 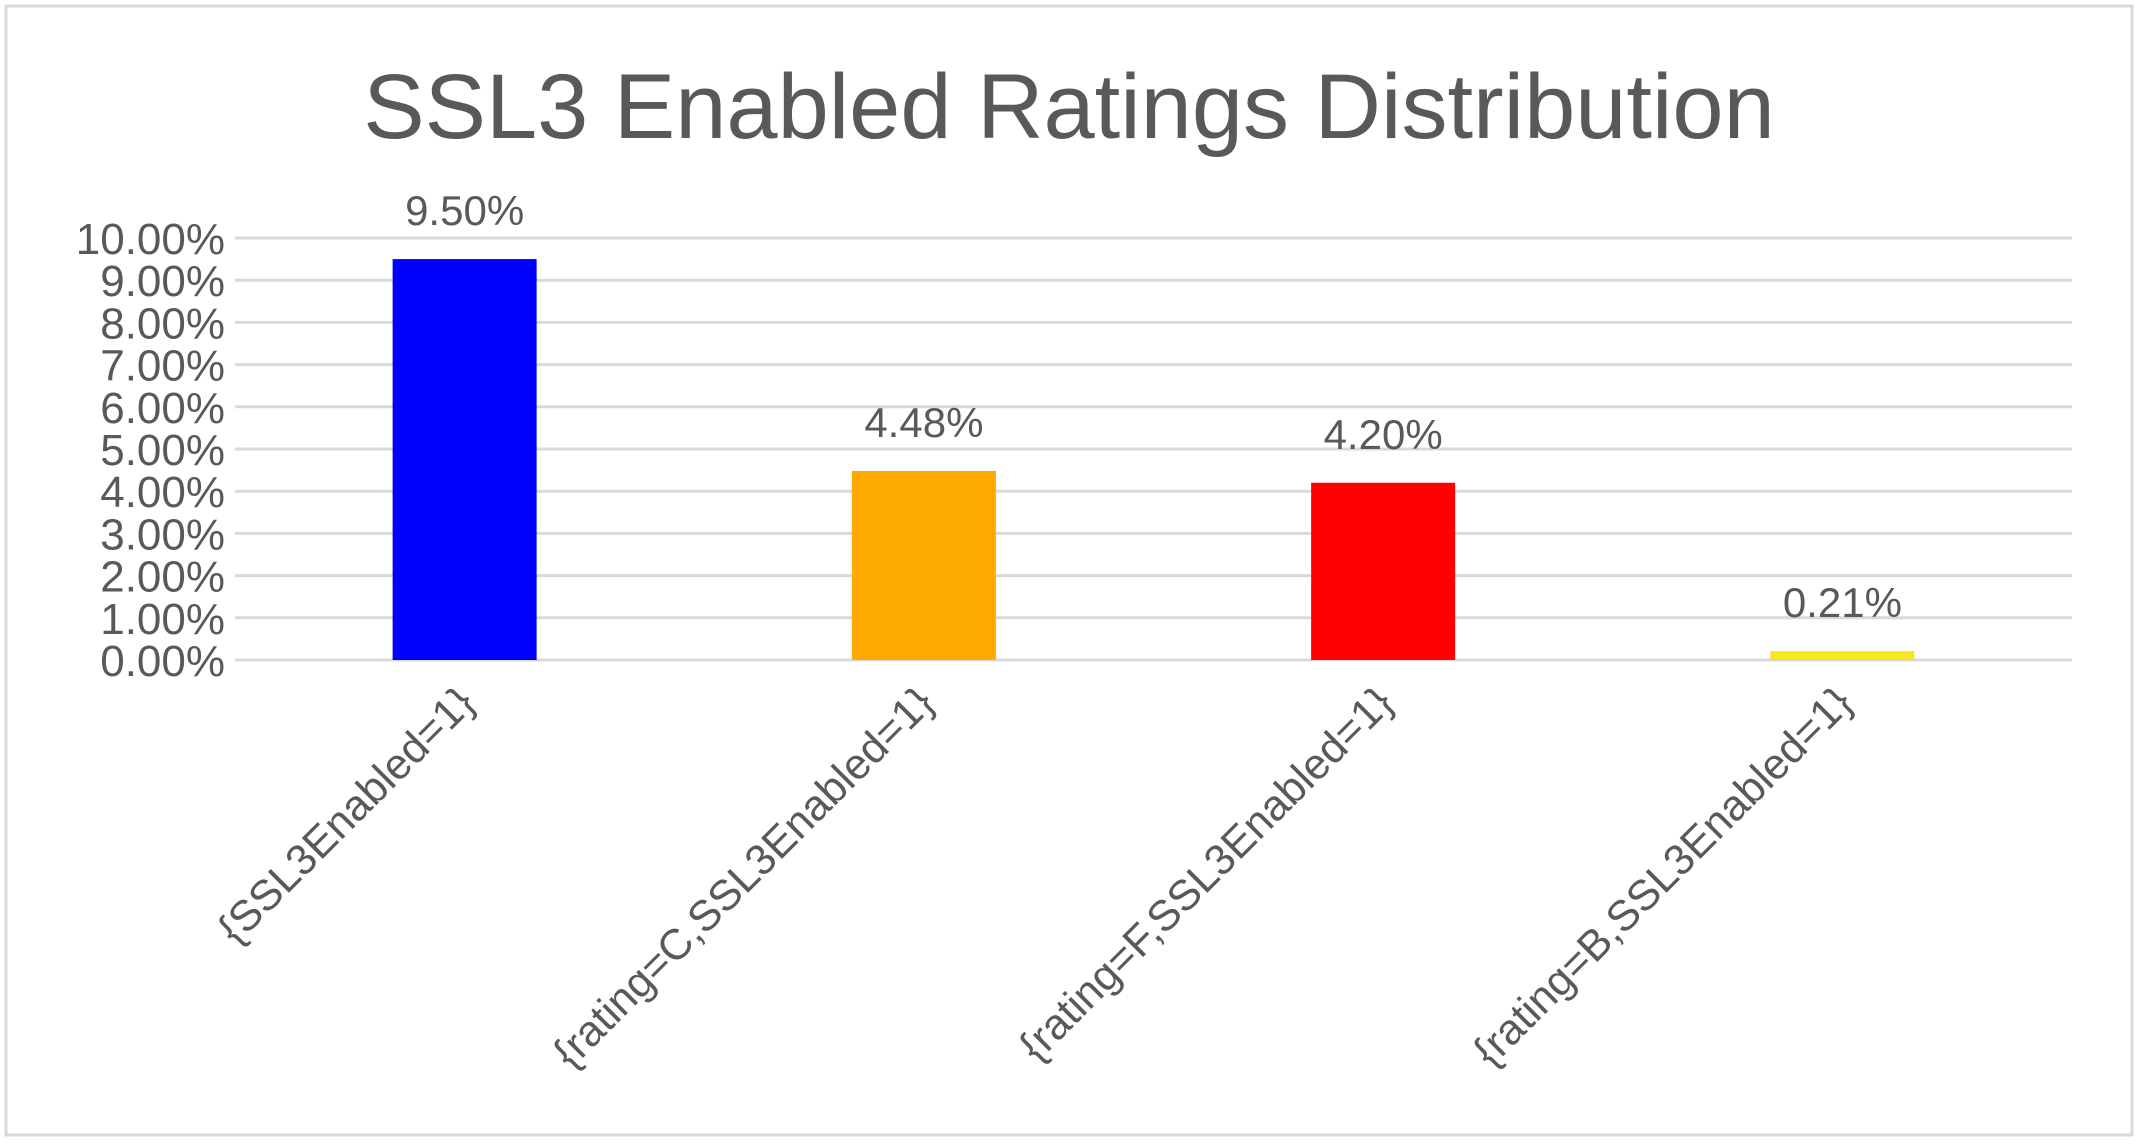 What do you see at coordinates (162, 450) in the screenshot?
I see `y-tick-label: 5.00%` at bounding box center [162, 450].